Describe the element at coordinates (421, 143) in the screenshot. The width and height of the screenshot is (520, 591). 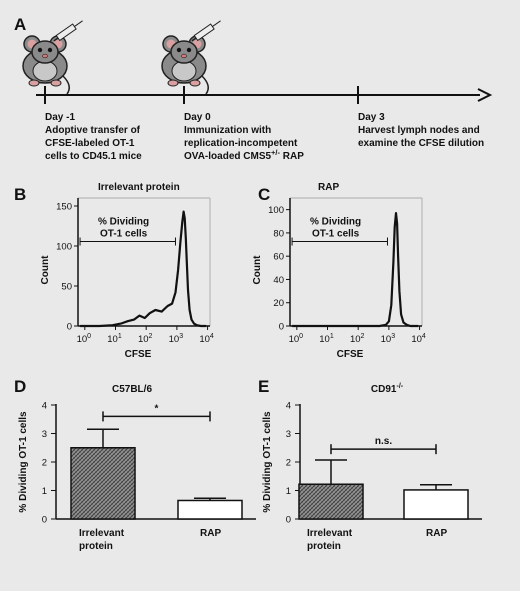
I see `event-line: examine the CFSE dilution` at that location.